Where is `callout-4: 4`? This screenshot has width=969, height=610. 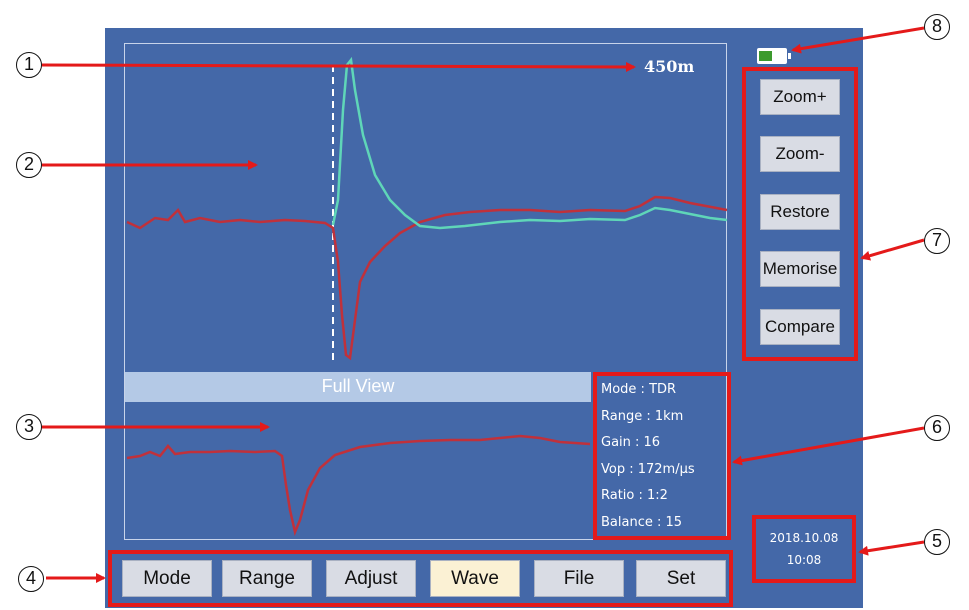
callout-4: 4 is located at coordinates (31, 579).